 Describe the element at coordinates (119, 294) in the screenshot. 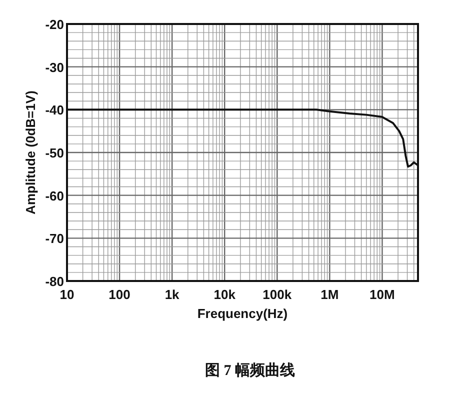

I see `x-tick-label: 100` at that location.